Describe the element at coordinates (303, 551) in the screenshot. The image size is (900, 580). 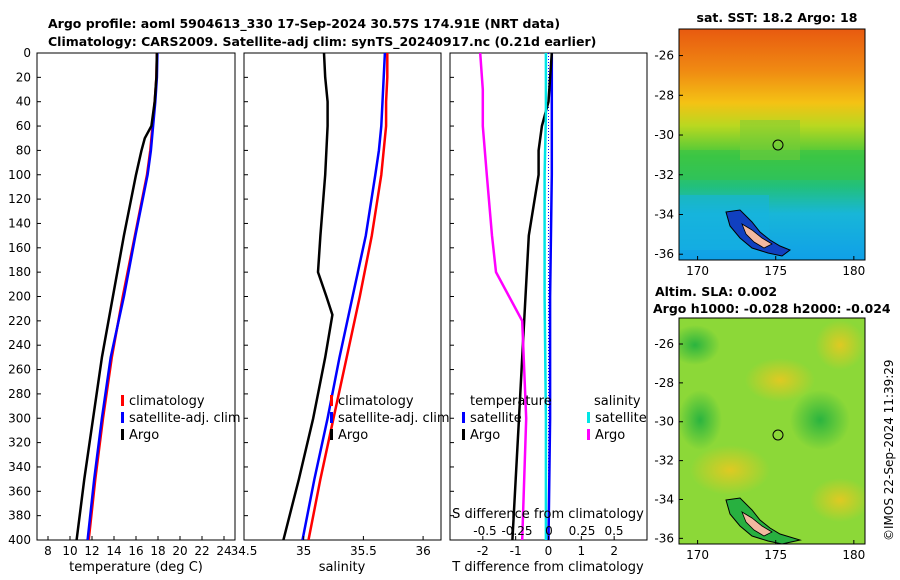
I see `x-tick-label: 35` at that location.